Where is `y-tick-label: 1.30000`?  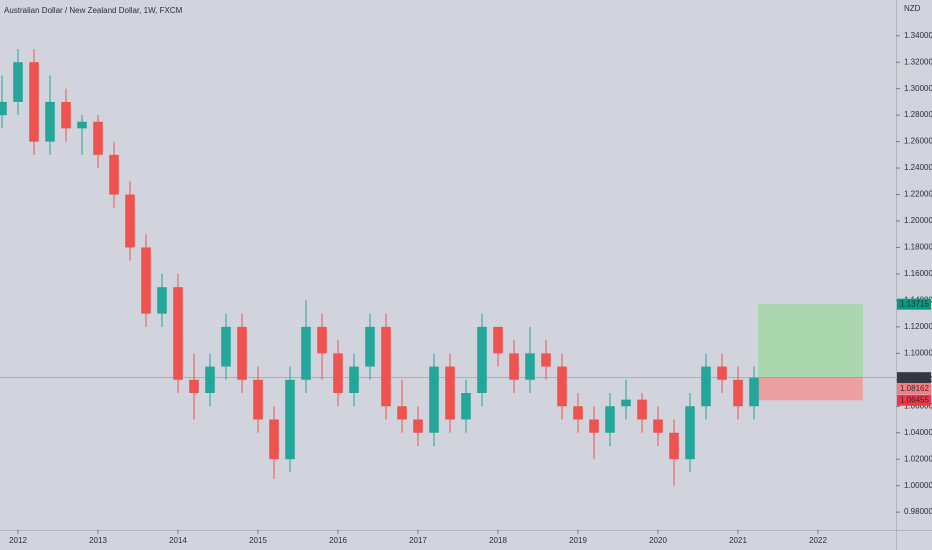 y-tick-label: 1.30000 is located at coordinates (918, 88).